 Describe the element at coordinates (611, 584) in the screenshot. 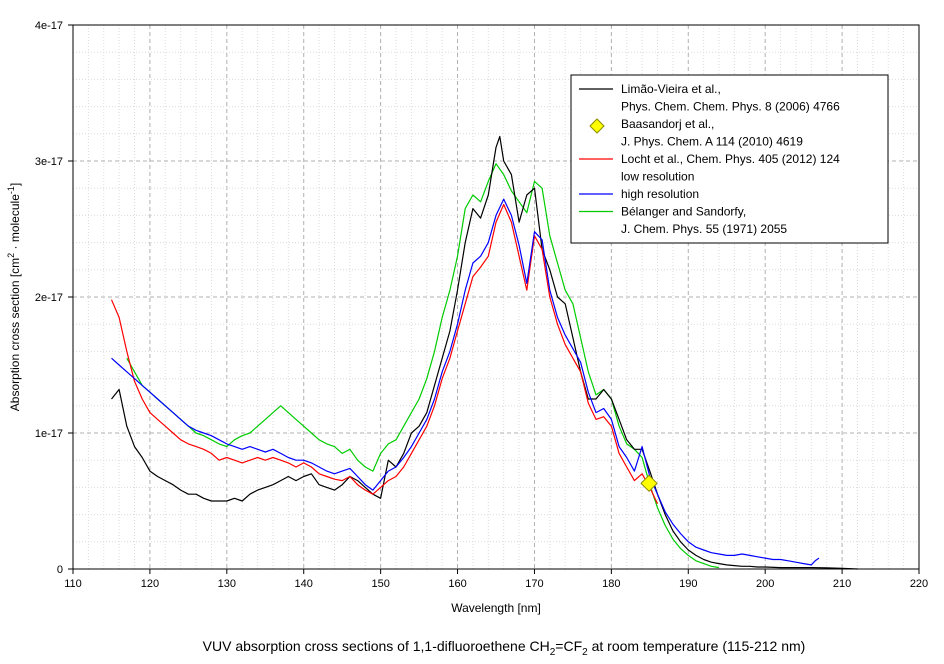

I see `x-tick-label: 180` at that location.